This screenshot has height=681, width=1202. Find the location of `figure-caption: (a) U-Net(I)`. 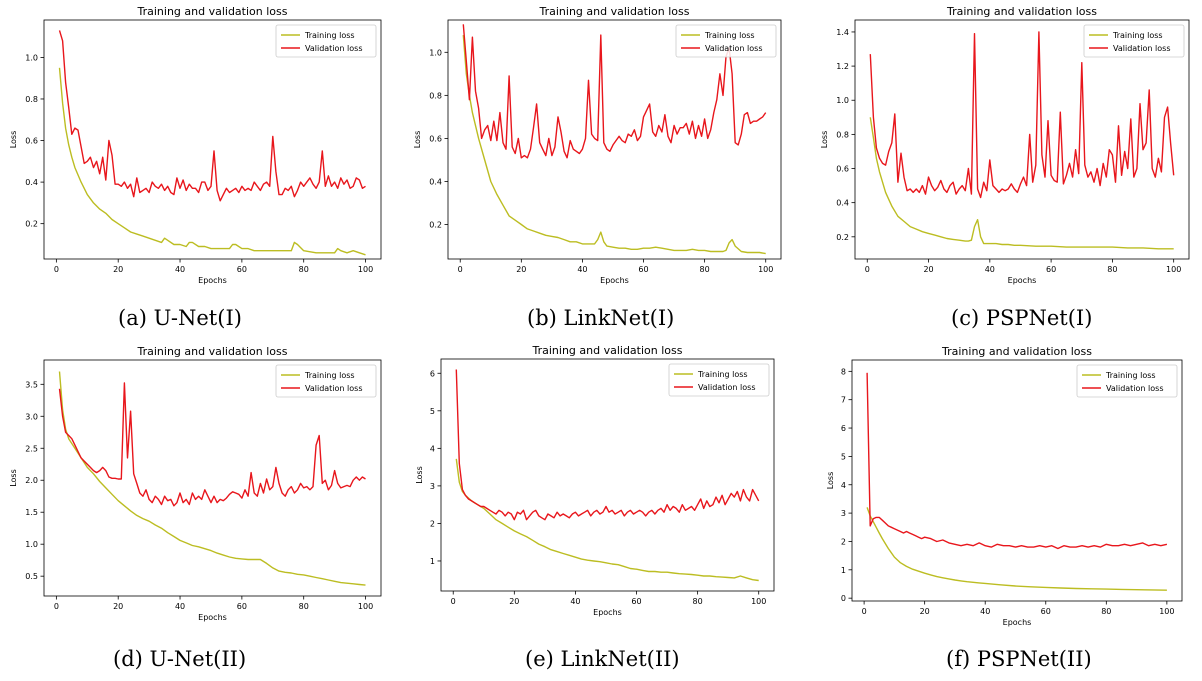

figure-caption: (a) U-Net(I) is located at coordinates (180, 318).